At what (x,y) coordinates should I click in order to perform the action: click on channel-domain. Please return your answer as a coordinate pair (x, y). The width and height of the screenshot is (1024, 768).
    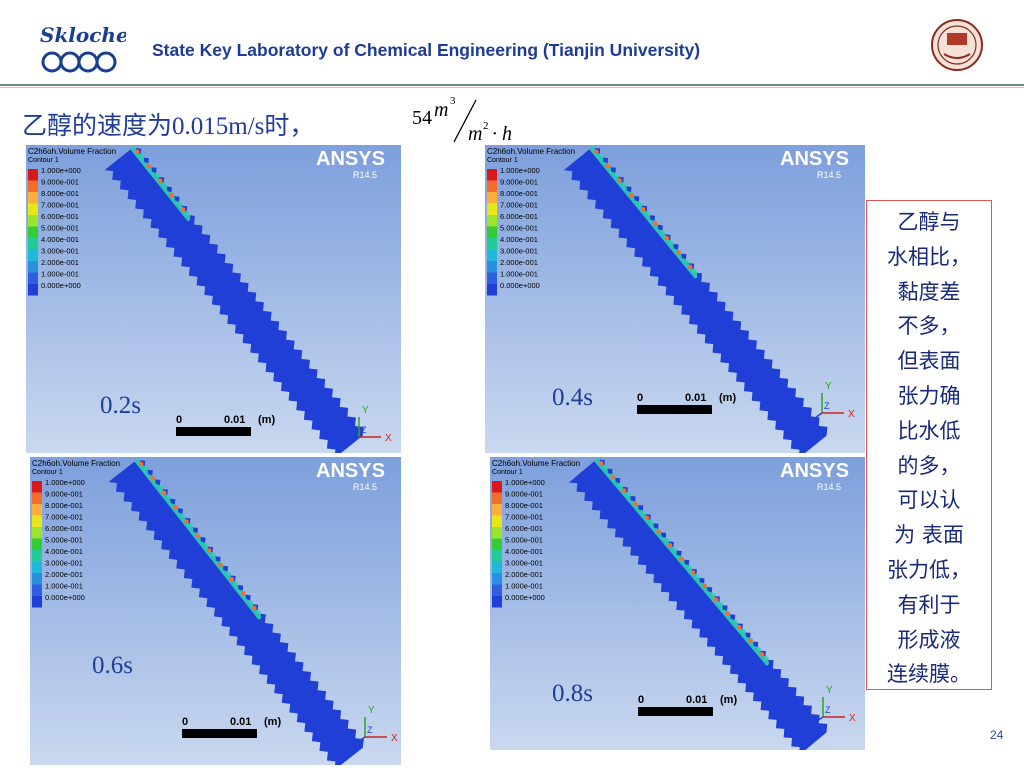
    Looking at the image, I should click on (236, 612).